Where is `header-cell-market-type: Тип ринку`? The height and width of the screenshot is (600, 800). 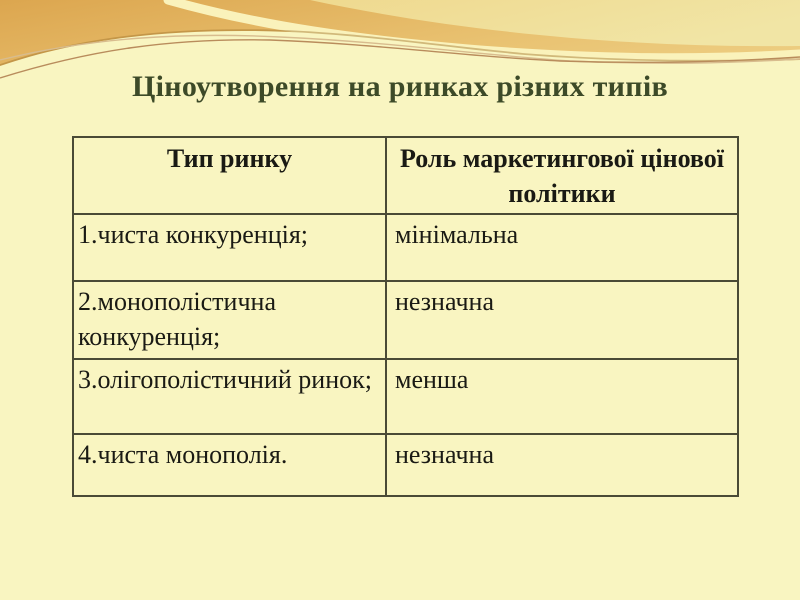
header-cell-market-type: Тип ринку is located at coordinates (229, 175).